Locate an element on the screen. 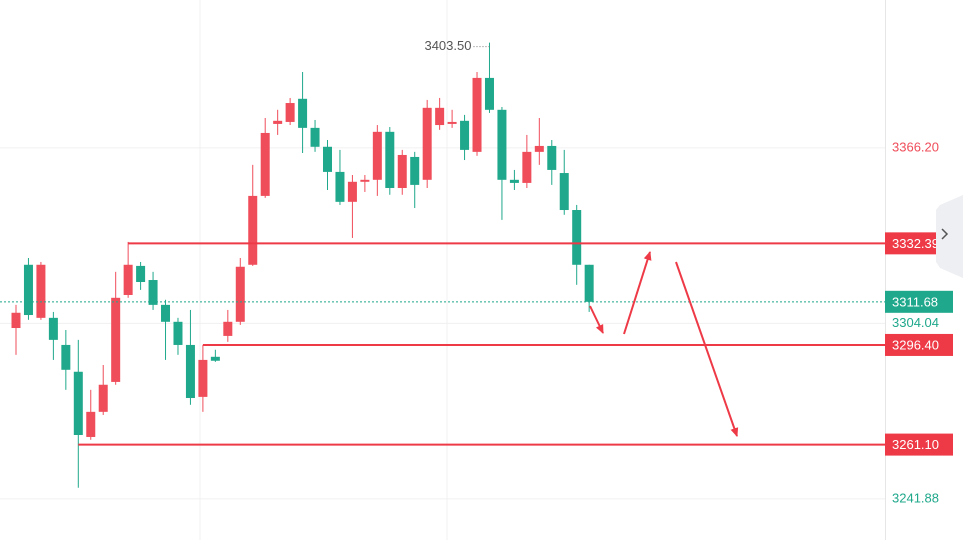  high-label: 3403.50 is located at coordinates (447, 45).